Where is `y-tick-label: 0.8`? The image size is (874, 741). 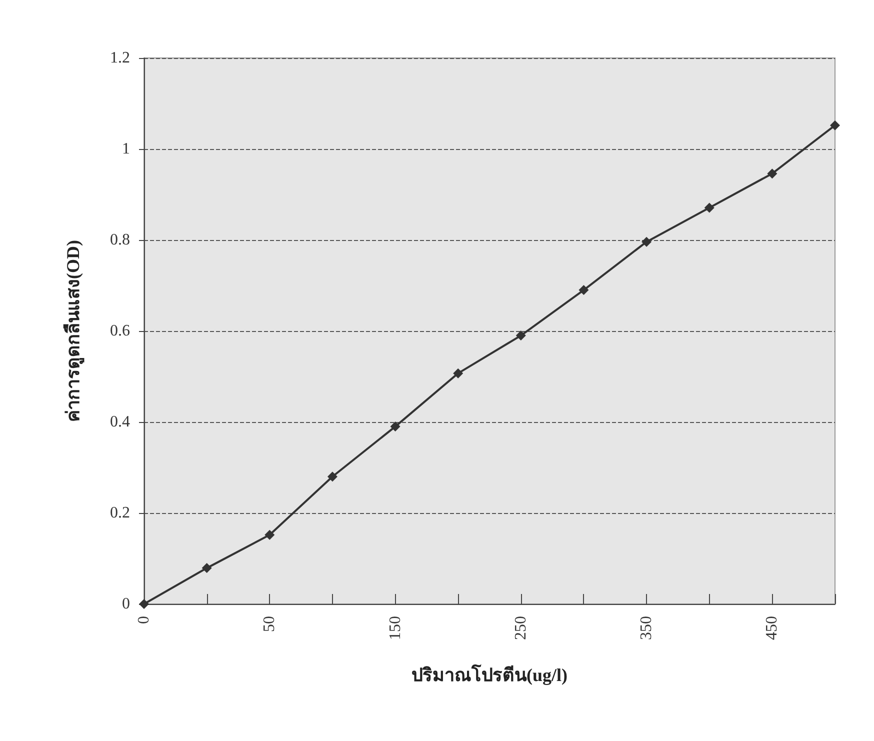 y-tick-label: 0.8 is located at coordinates (120, 240).